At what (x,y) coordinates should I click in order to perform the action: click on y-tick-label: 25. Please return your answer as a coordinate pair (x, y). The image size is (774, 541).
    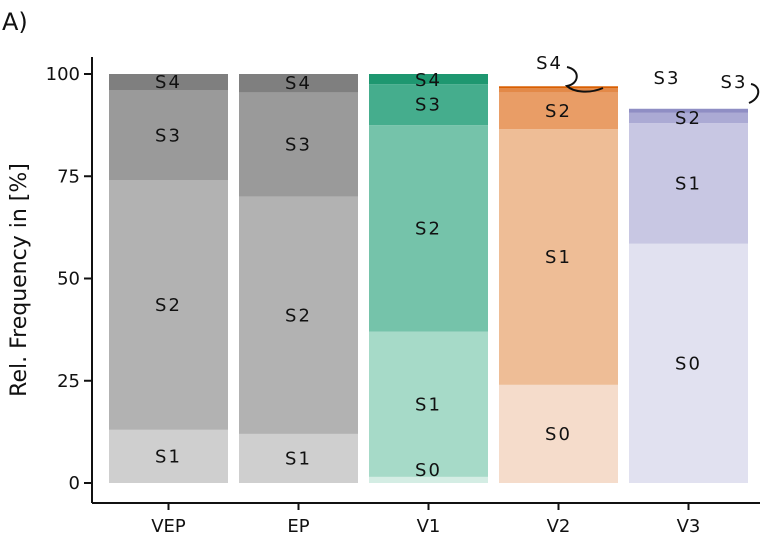
    Looking at the image, I should click on (68, 381).